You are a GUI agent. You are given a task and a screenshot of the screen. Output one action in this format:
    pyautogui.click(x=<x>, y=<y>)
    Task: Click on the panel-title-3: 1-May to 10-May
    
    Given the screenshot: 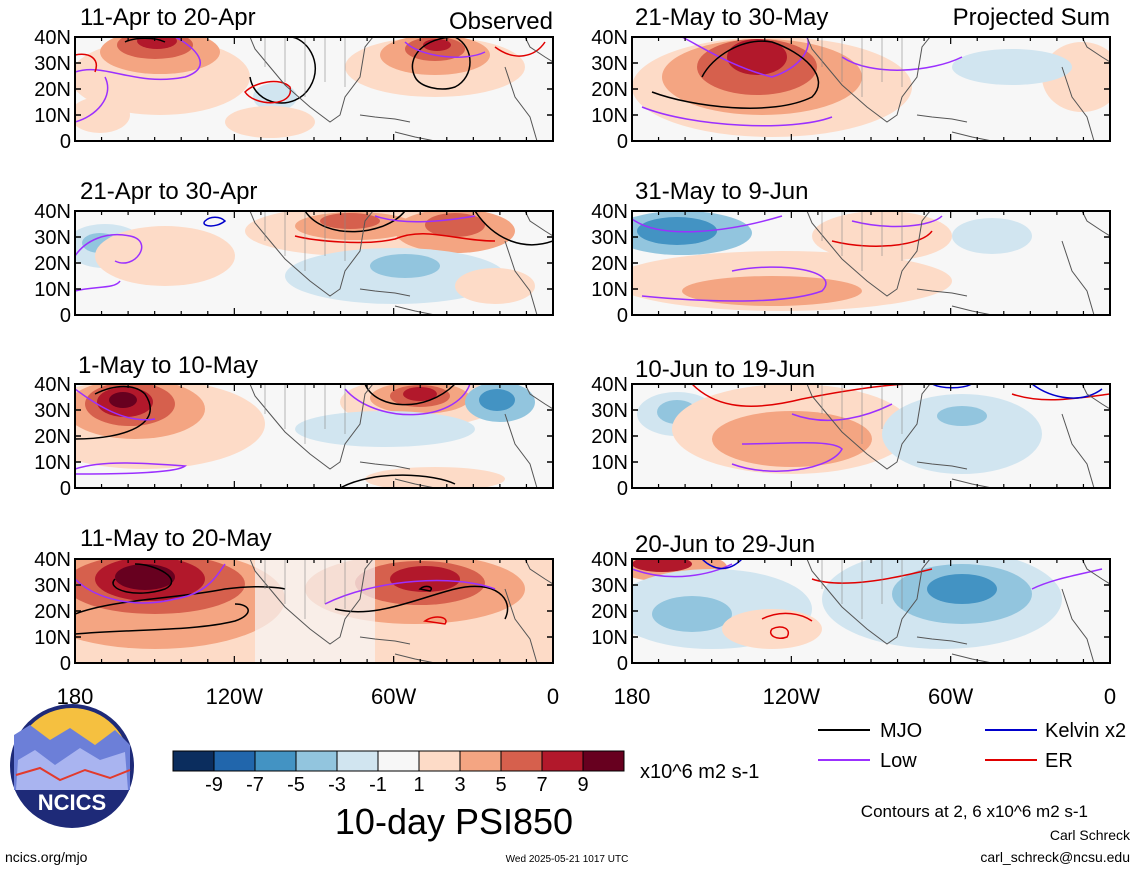 What is the action you would take?
    pyautogui.click(x=168, y=365)
    